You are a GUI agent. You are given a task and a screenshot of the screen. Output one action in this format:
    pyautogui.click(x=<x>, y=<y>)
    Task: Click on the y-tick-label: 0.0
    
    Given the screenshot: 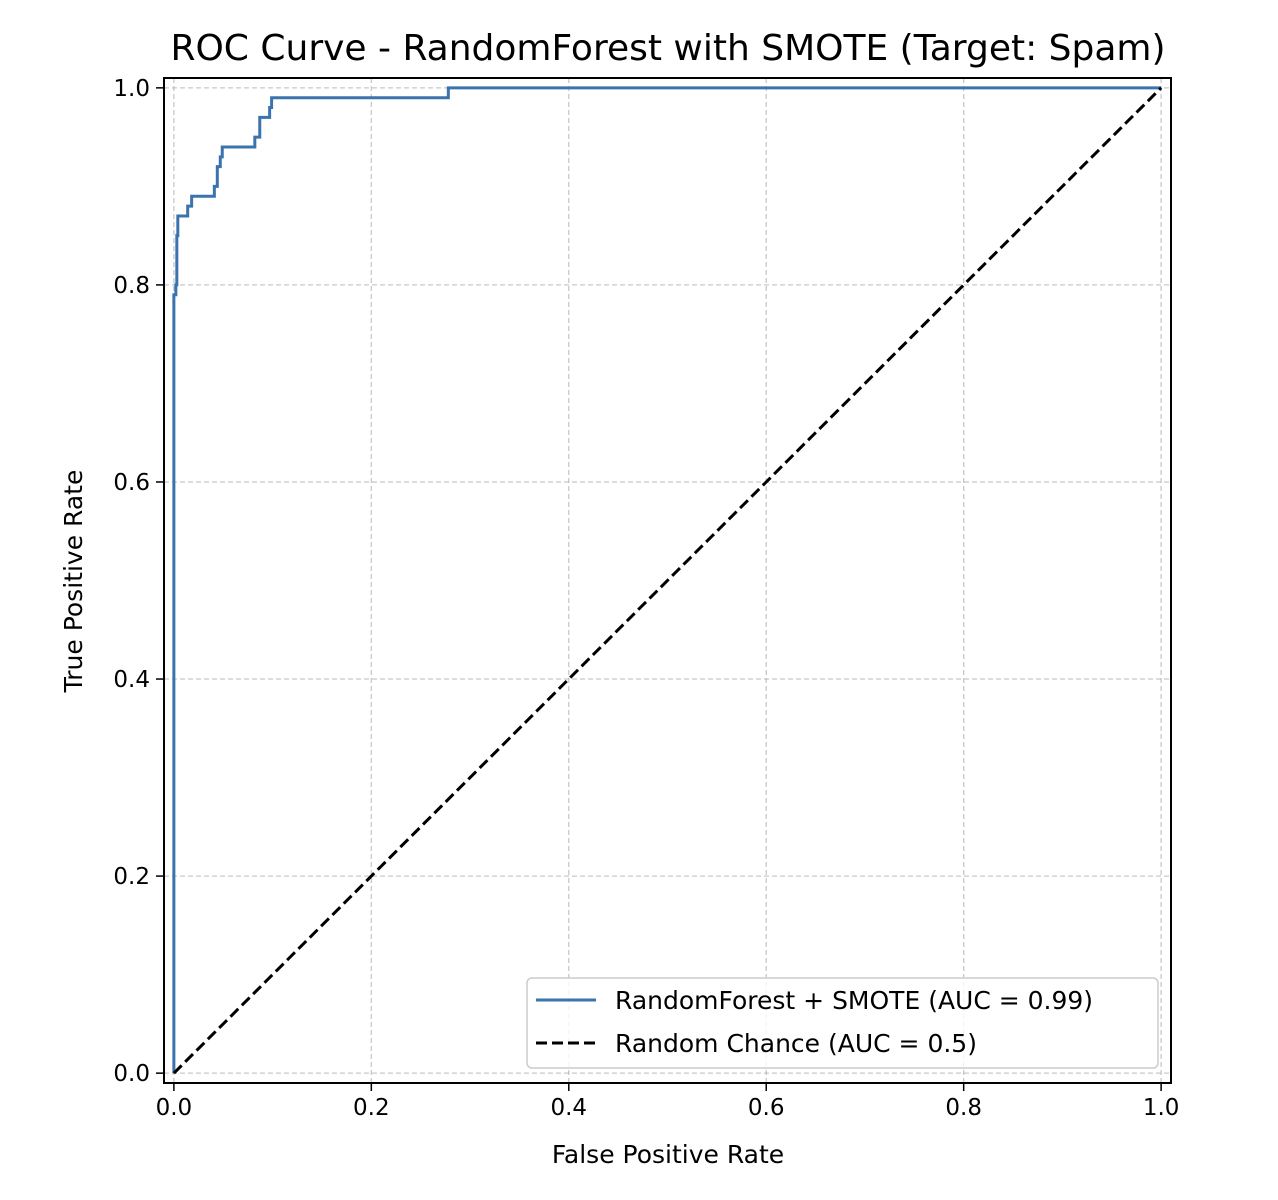 What is the action you would take?
    pyautogui.click(x=131, y=1074)
    